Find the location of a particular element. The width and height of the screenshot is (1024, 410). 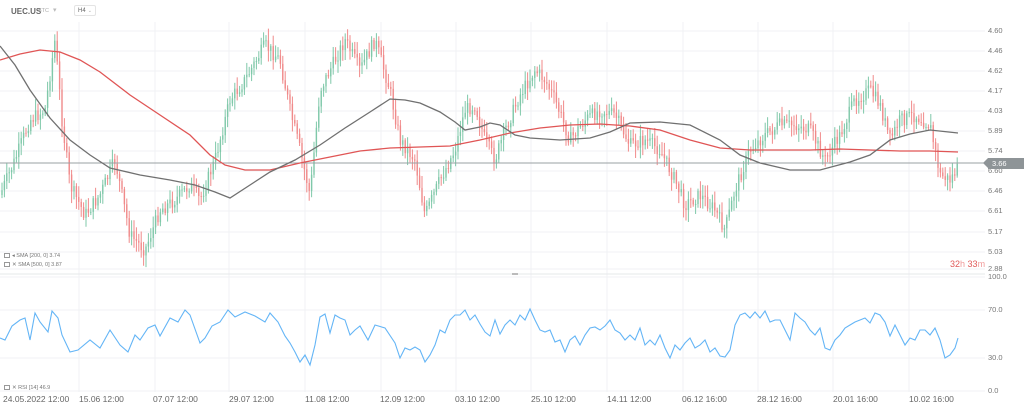

current-price-tag: 3.66 is located at coordinates (1003, 163).